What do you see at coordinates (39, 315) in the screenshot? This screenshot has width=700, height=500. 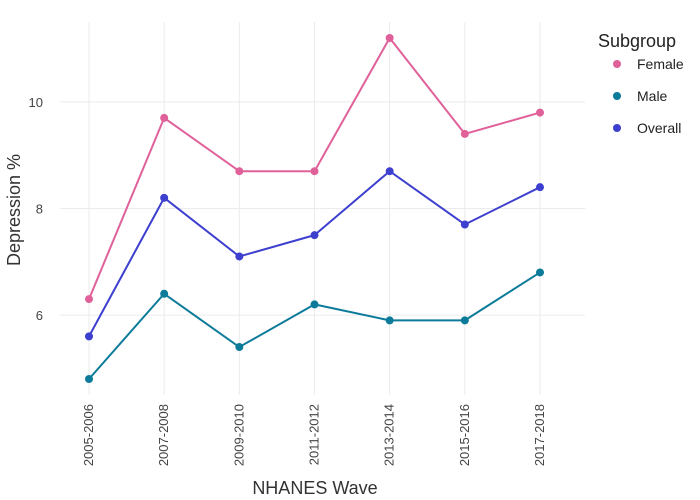 I see `y-tick-label: 6` at bounding box center [39, 315].